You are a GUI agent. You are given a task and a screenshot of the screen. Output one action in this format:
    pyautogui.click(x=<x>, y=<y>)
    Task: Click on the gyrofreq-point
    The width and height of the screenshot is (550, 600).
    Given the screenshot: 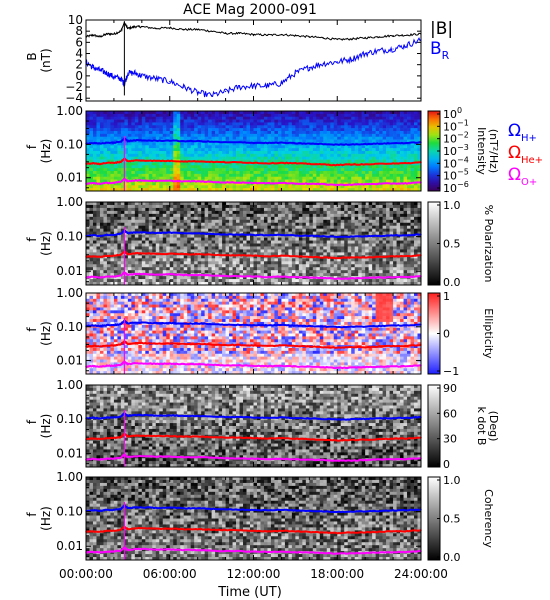 What is the action you would take?
    pyautogui.click(x=295, y=143)
    